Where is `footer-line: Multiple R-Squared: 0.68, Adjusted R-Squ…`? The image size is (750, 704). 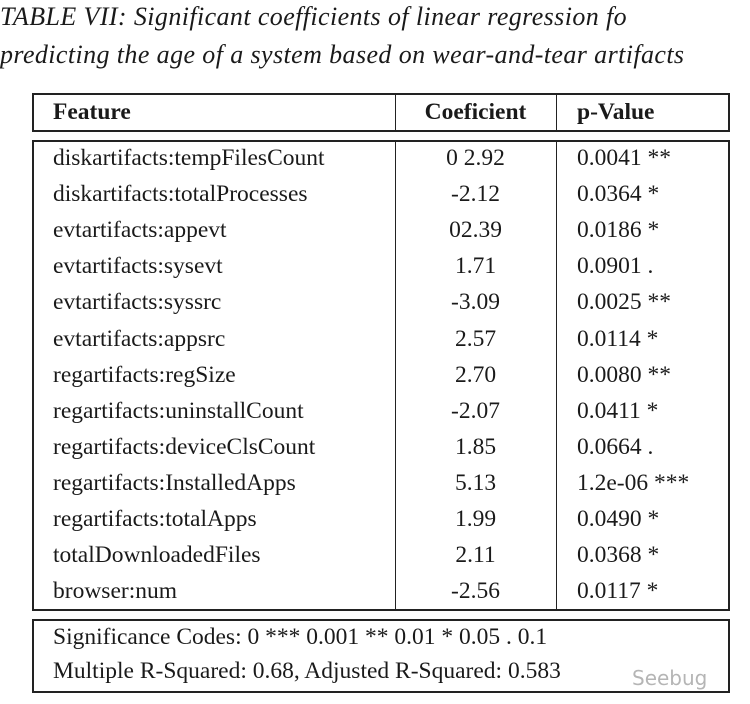
footer-line: Multiple R-Squared: 0.68, Adjusted R-Squ… is located at coordinates (307, 671).